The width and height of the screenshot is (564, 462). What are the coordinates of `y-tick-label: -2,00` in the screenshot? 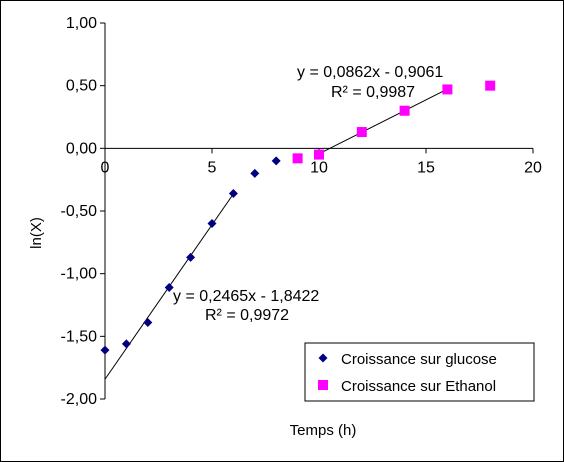 It's located at (79, 399).